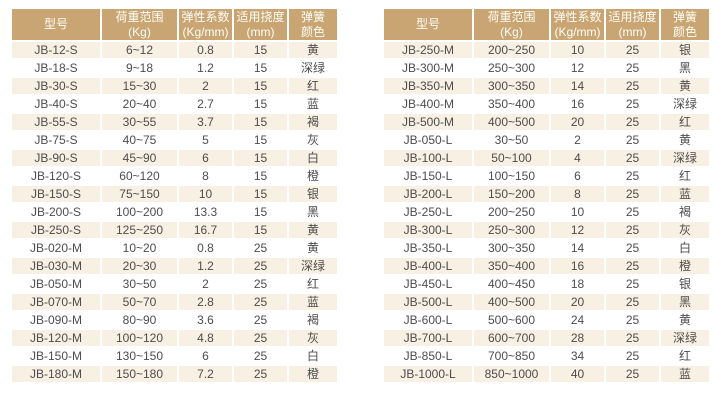  What do you see at coordinates (139, 230) in the screenshot?
I see `cell-load-range: 125~250` at bounding box center [139, 230].